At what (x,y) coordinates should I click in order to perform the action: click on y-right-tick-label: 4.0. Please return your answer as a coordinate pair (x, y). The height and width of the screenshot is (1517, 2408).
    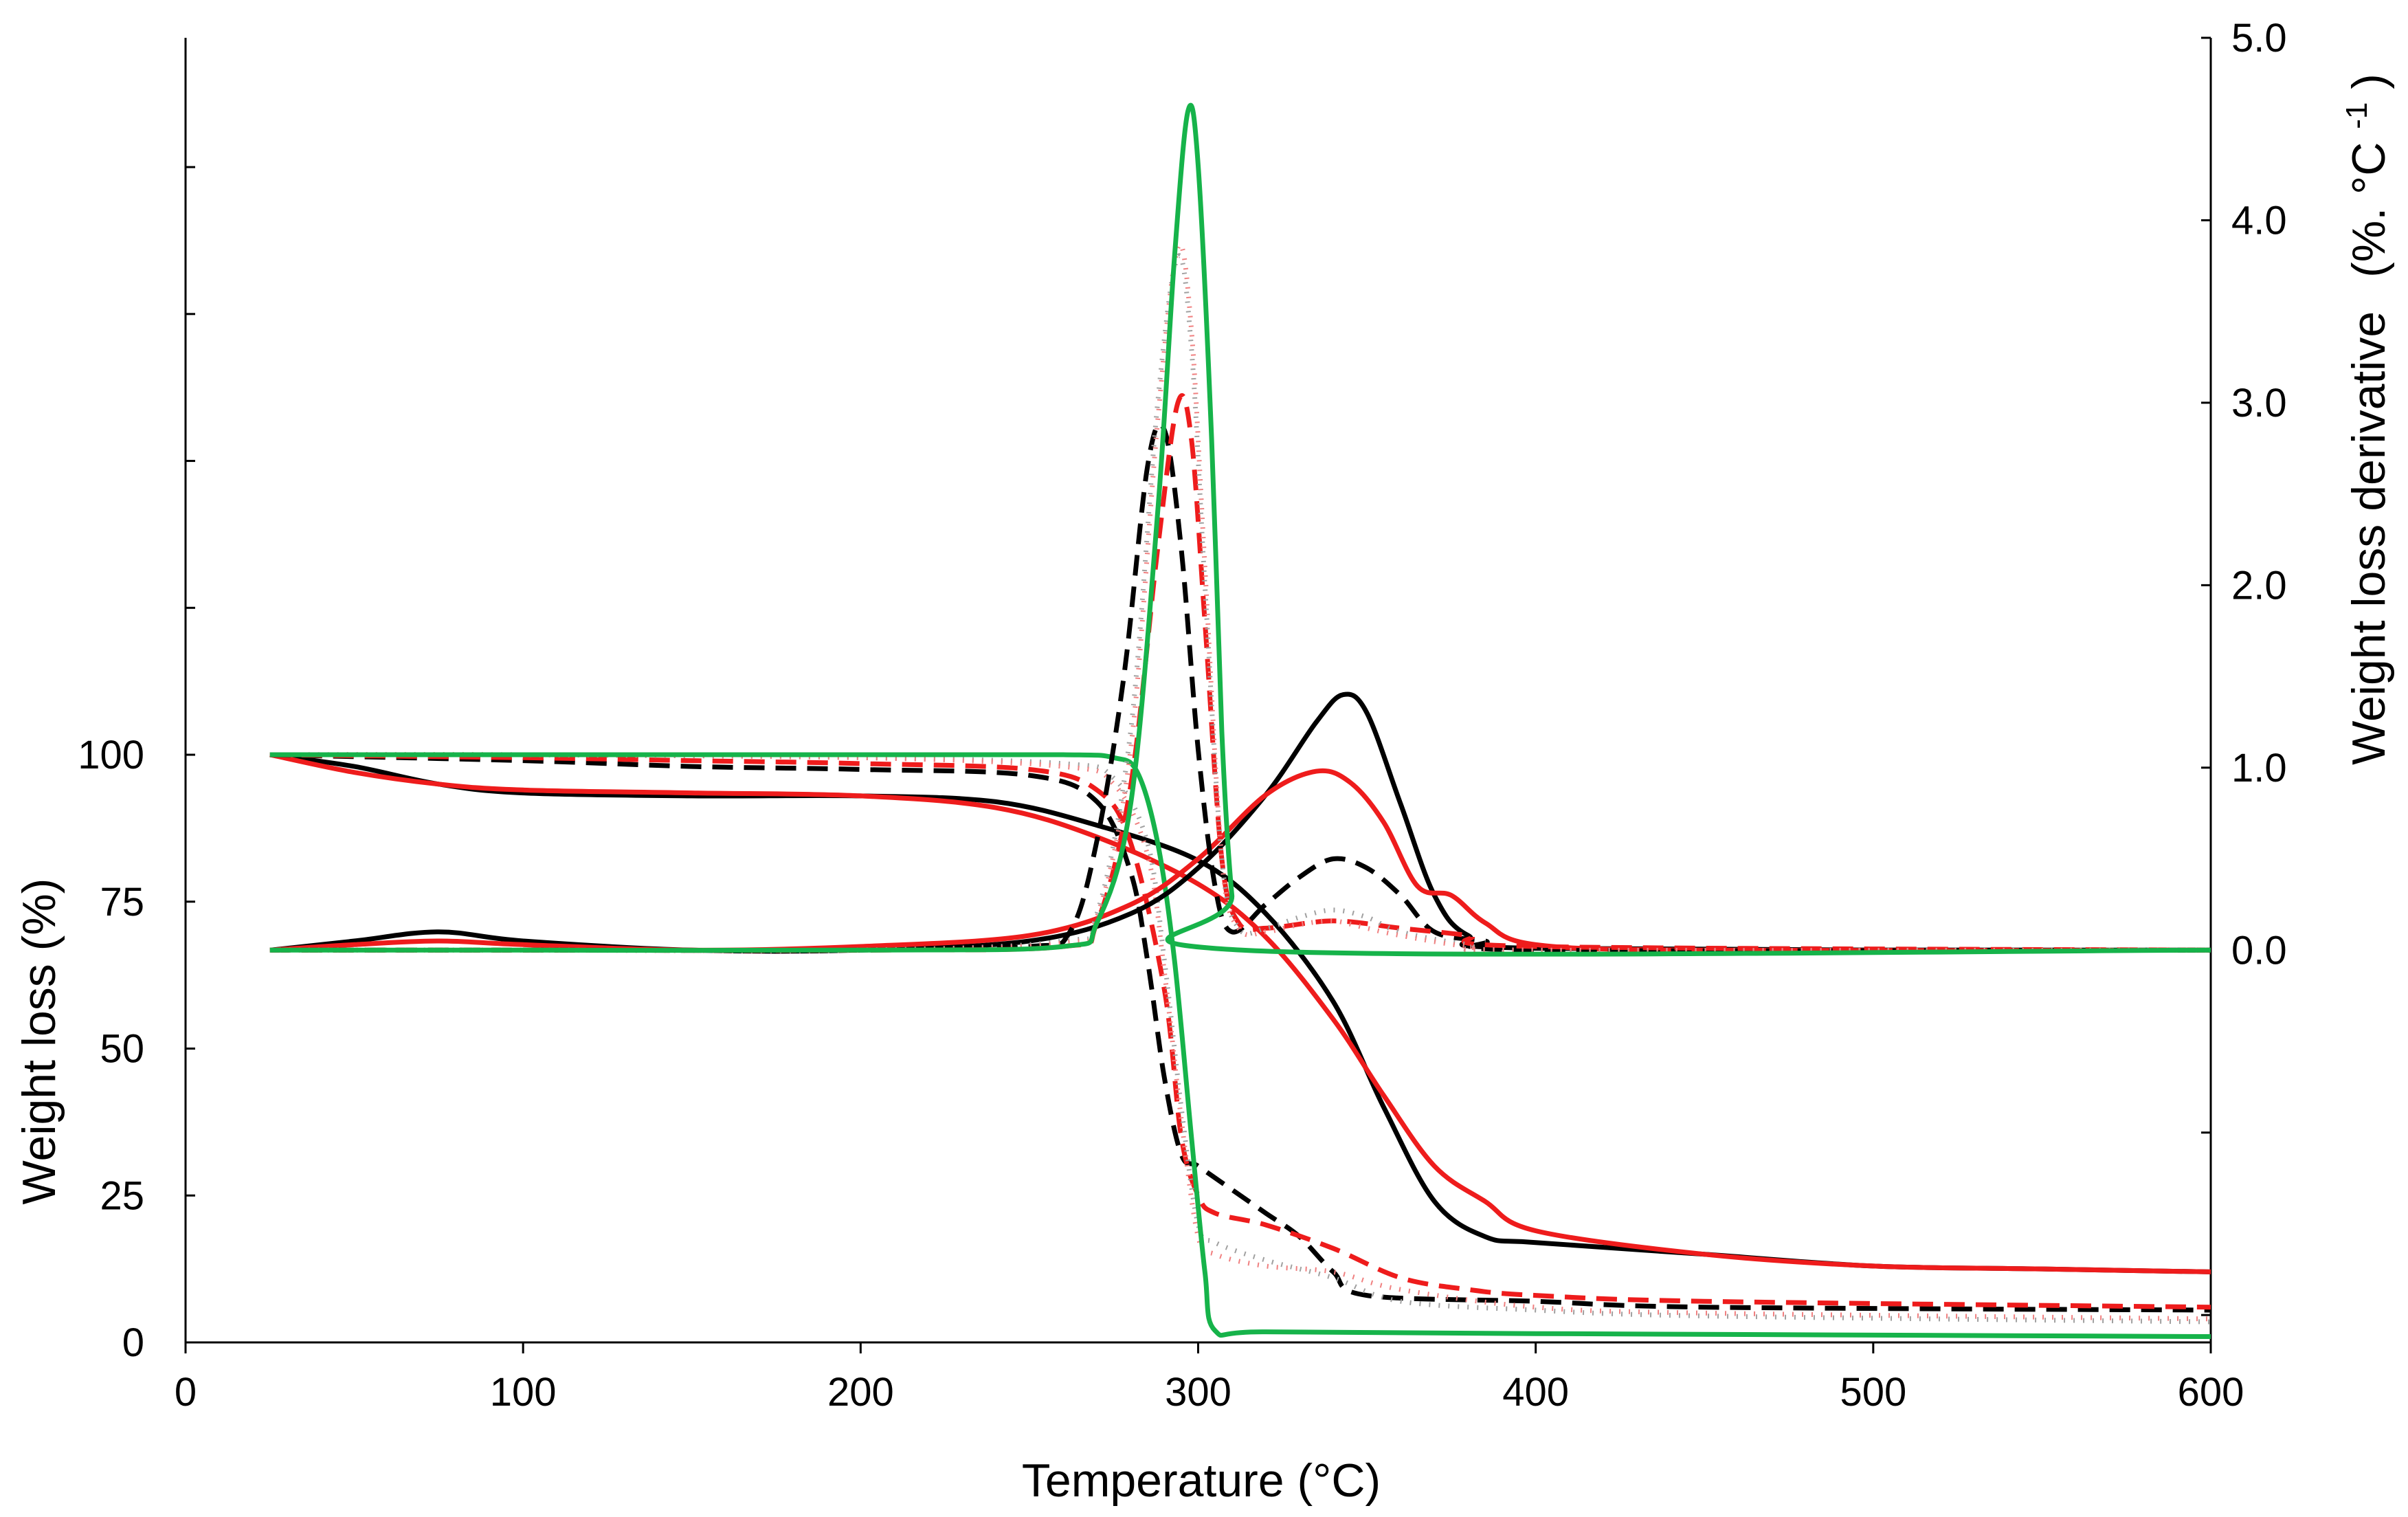
    Looking at the image, I should click on (2259, 220).